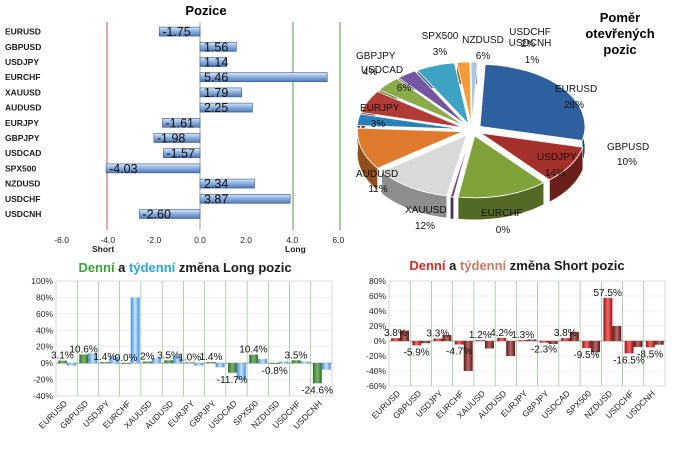  What do you see at coordinates (440, 36) in the screenshot?
I see `pie-label-spx500: SPX500` at bounding box center [440, 36].